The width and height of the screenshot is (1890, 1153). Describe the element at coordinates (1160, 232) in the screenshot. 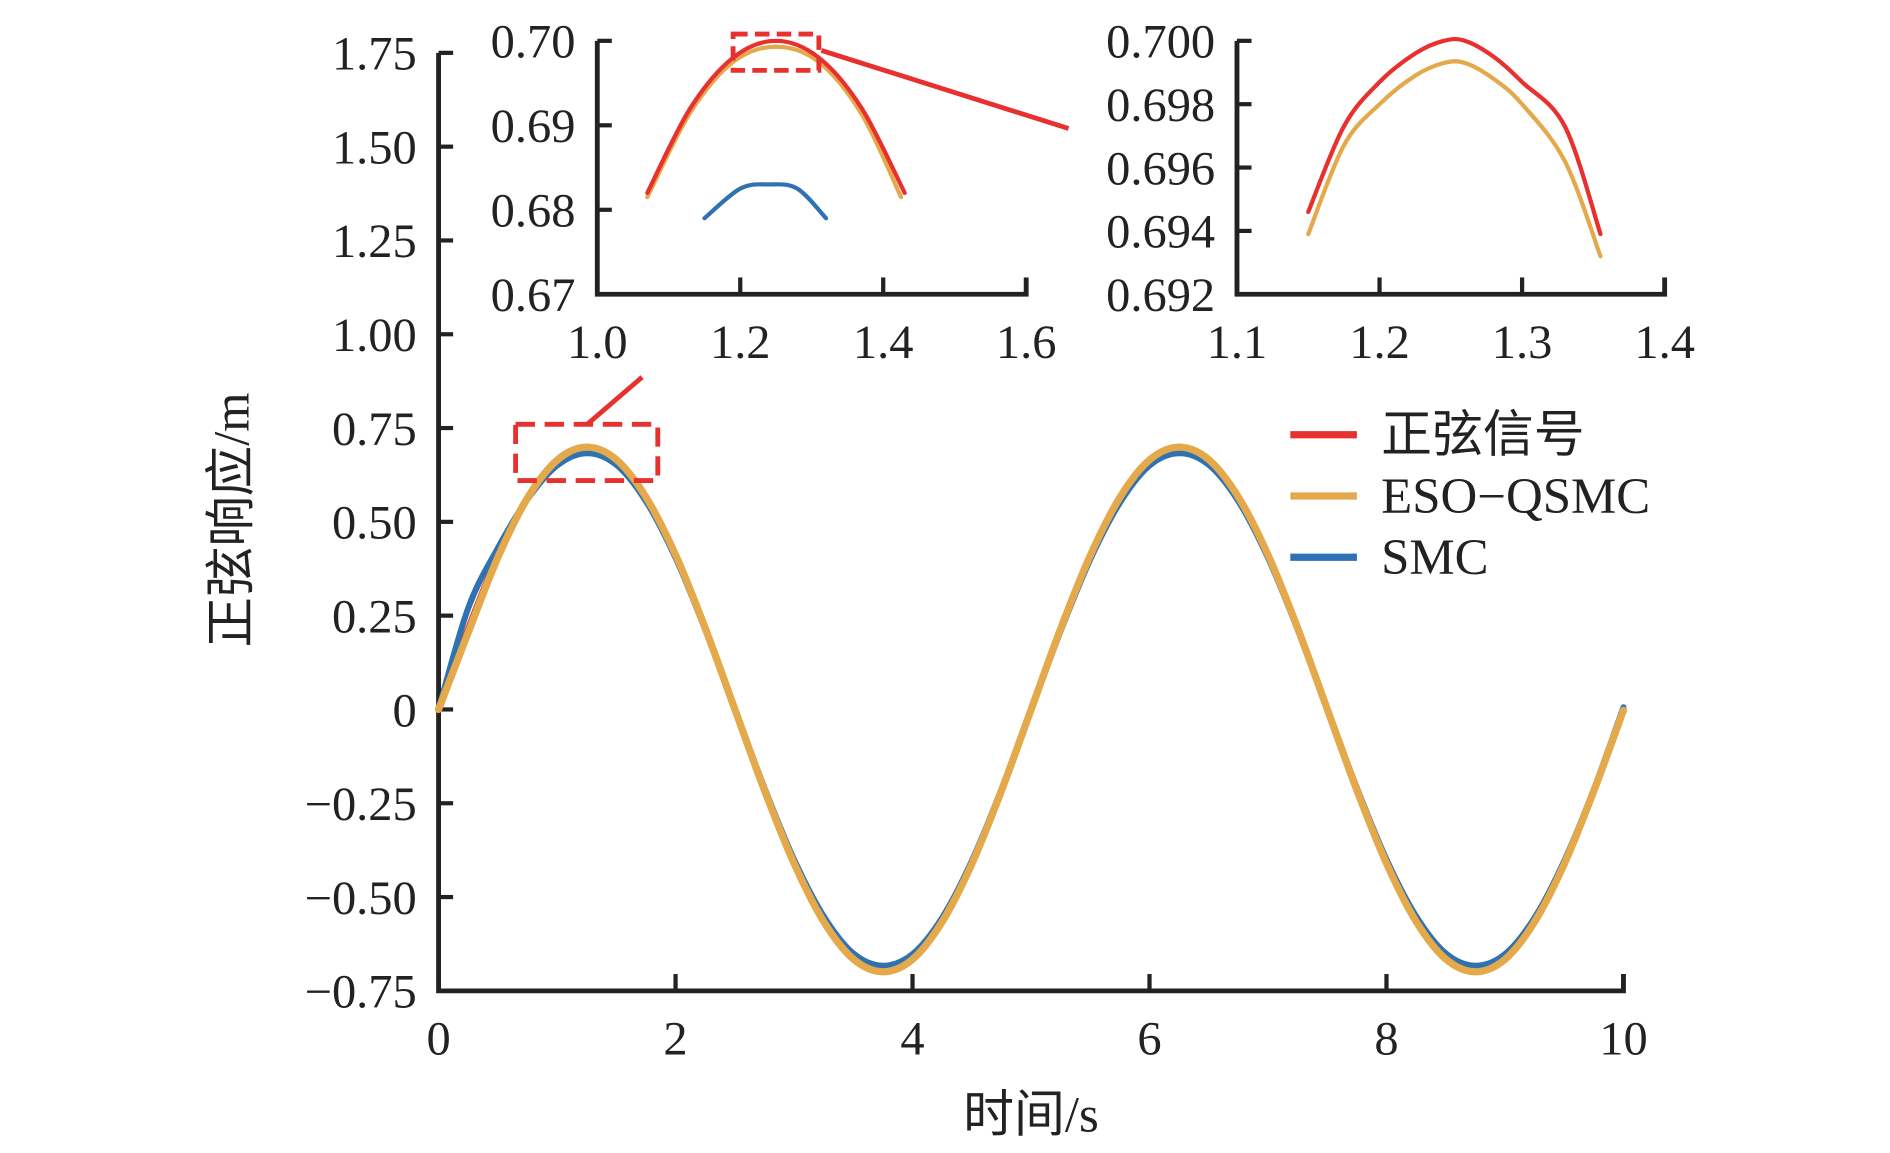

I see `y-tick-label: 0.694` at that location.